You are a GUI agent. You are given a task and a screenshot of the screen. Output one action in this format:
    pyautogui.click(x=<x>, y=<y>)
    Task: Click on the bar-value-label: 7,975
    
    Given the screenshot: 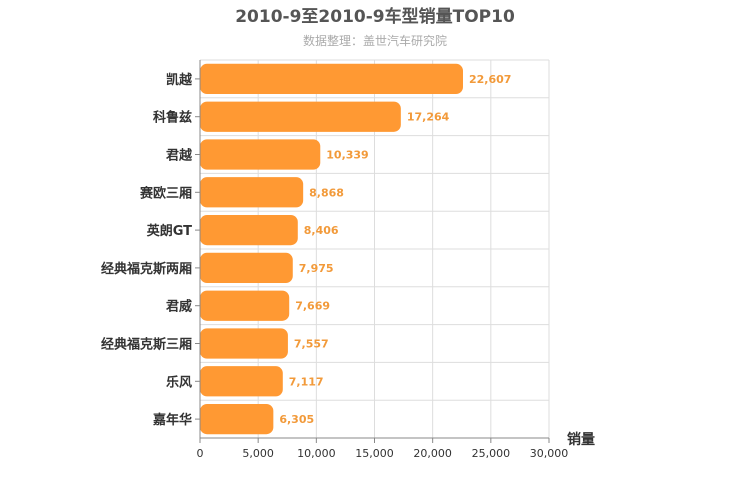 What is the action you would take?
    pyautogui.click(x=316, y=268)
    